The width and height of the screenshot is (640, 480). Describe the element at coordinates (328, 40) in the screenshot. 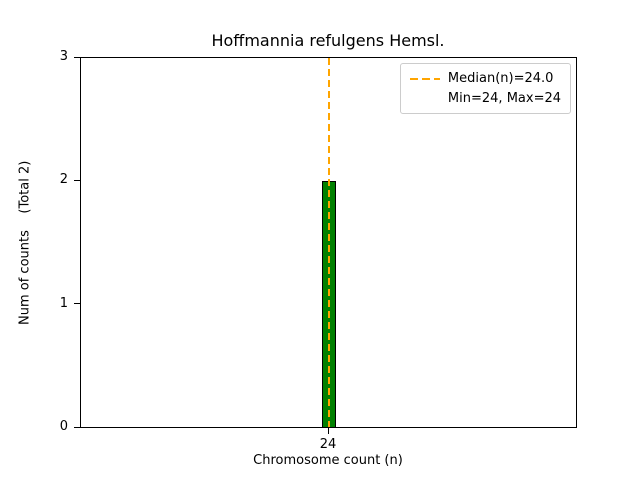

I see `chart-title: Hoffmannia refulgens Hemsl.` at that location.